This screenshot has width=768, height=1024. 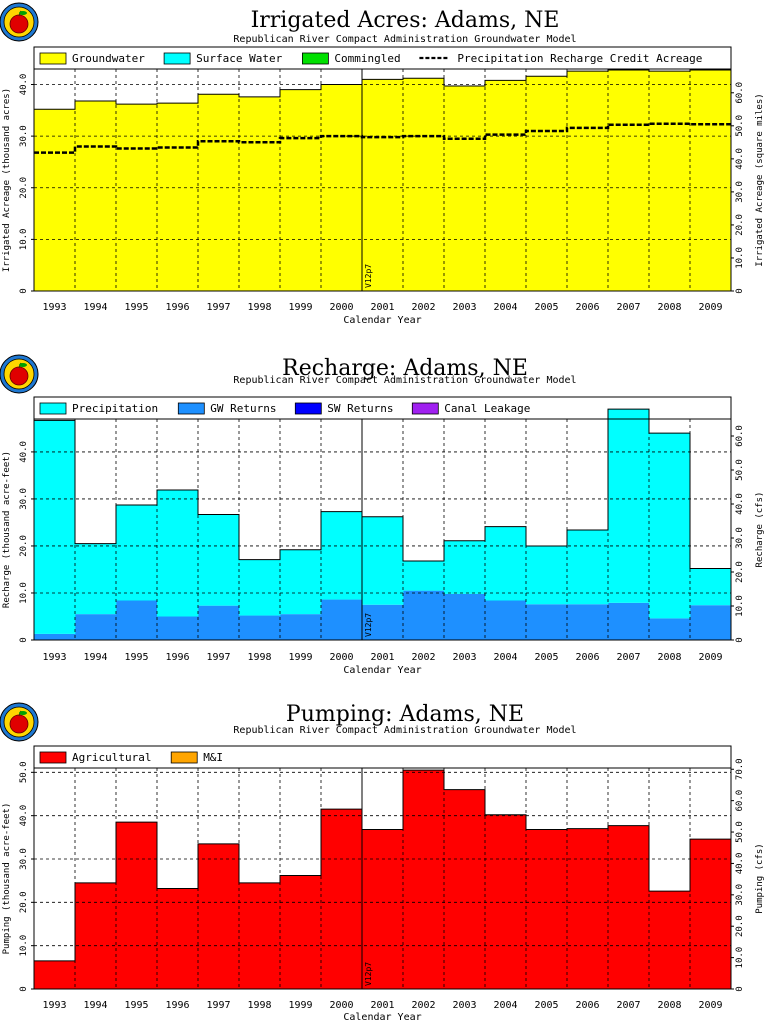 What do you see at coordinates (23, 713) in the screenshot?
I see `apple-leaf-icon` at bounding box center [23, 713].